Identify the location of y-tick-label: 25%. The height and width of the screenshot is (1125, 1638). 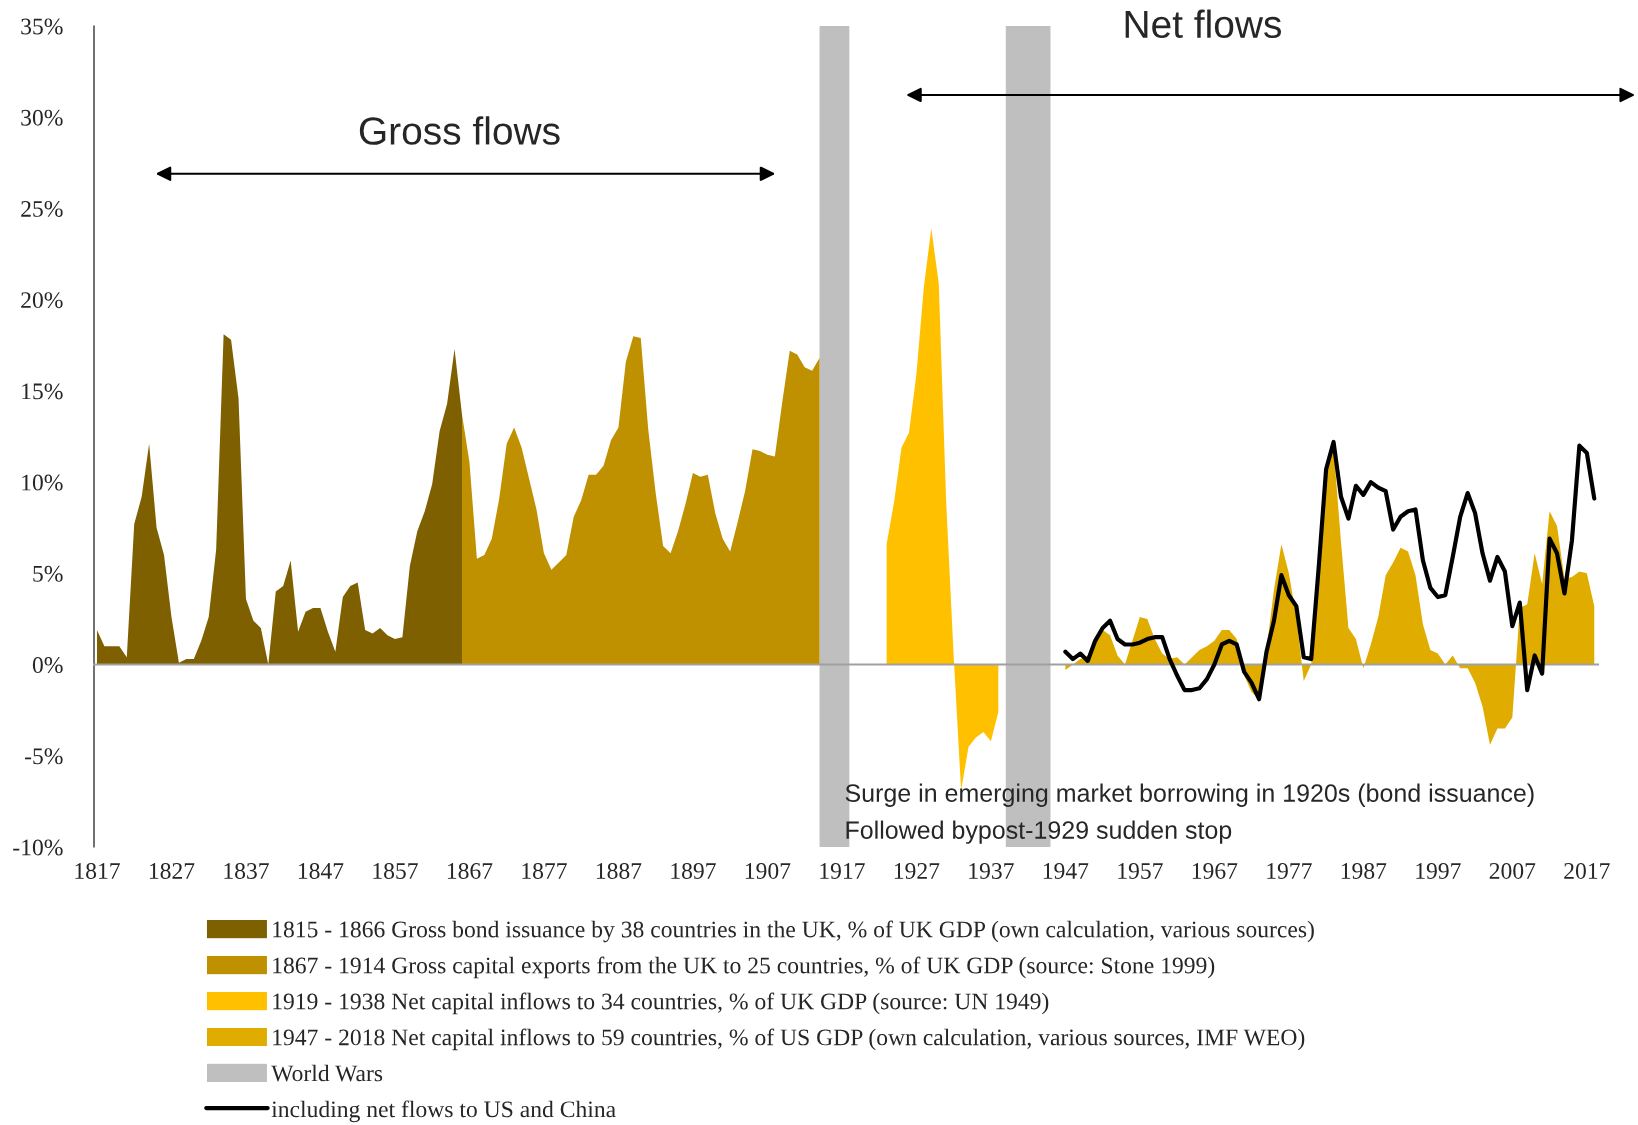
(42, 208).